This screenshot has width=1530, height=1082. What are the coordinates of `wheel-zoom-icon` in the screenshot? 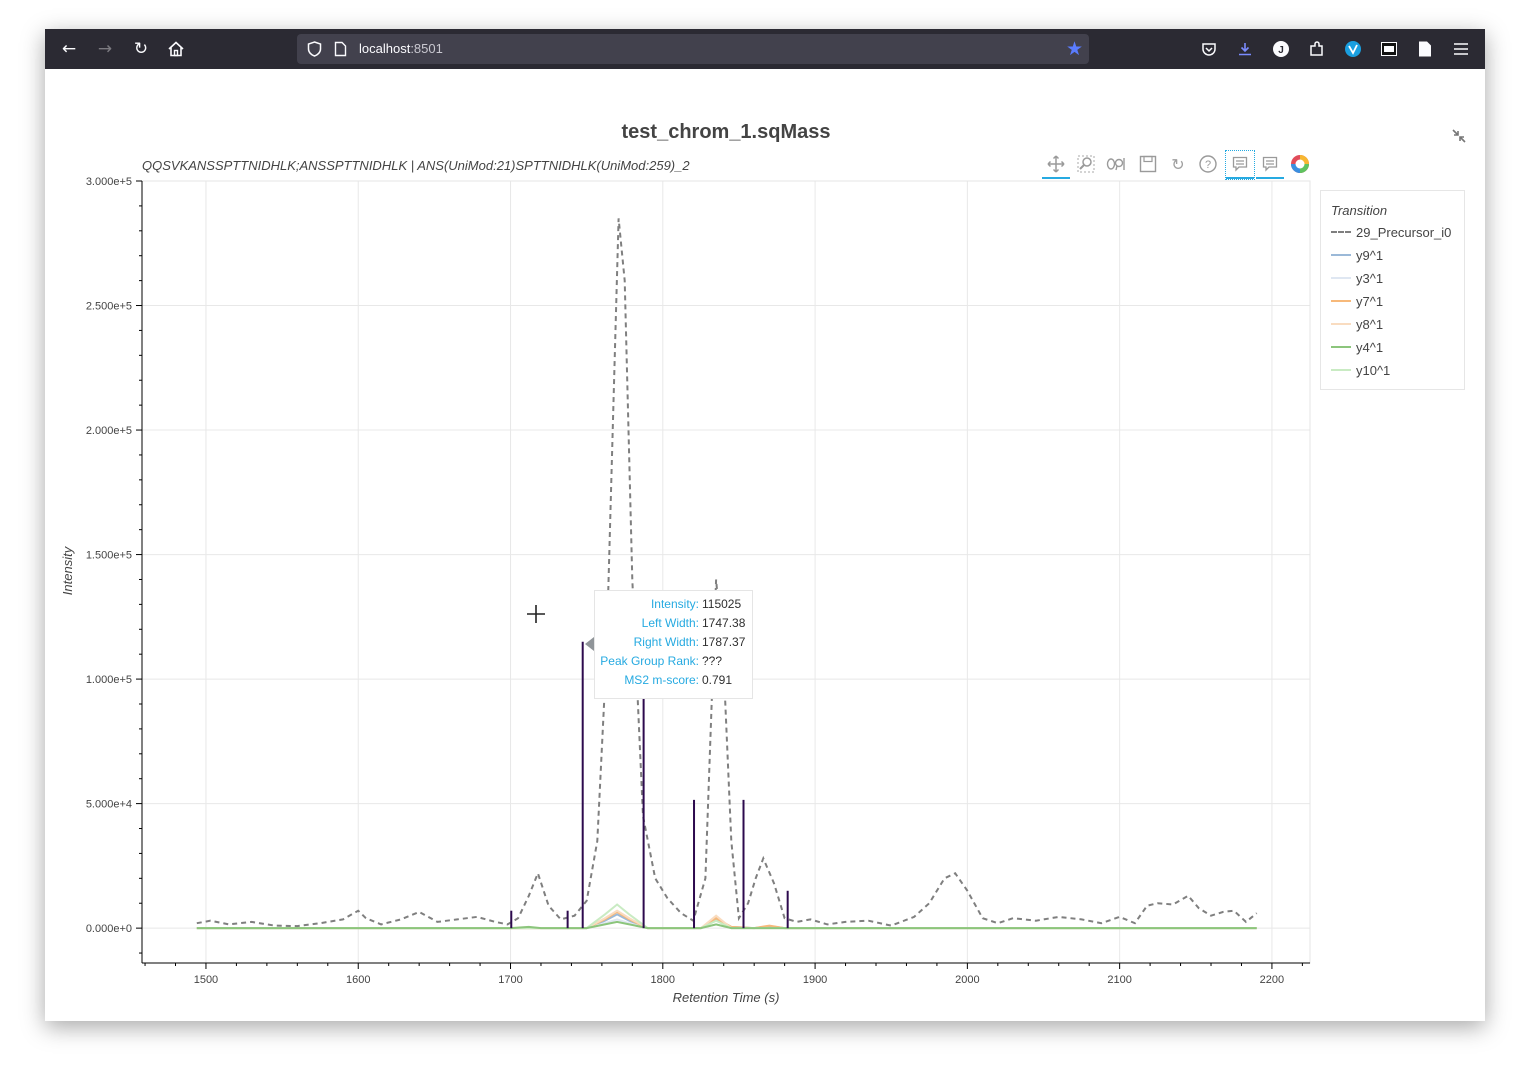 It's located at (1116, 164).